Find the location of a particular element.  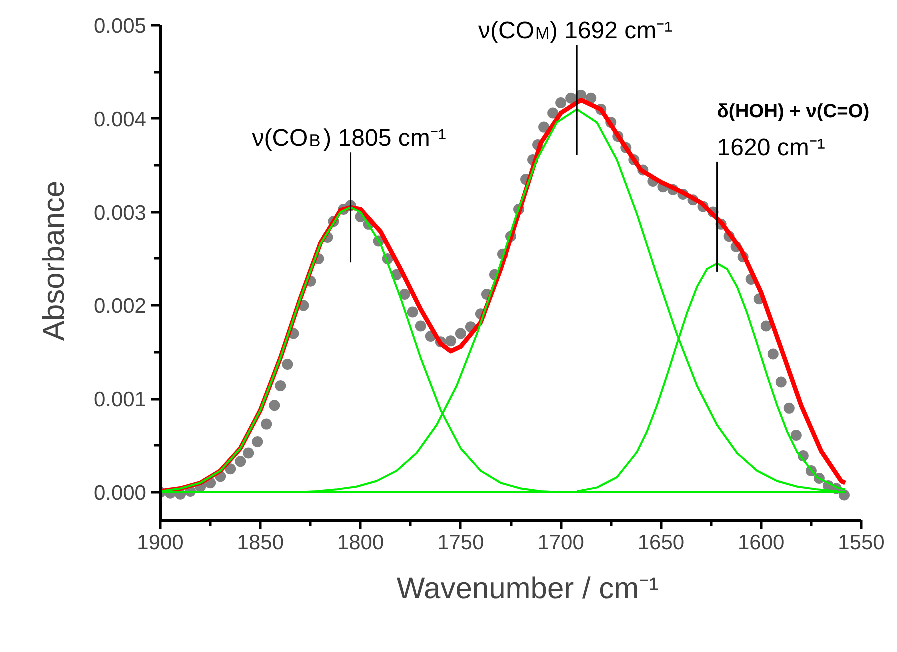

y-tick-label: 0.000 is located at coordinates (120, 493).